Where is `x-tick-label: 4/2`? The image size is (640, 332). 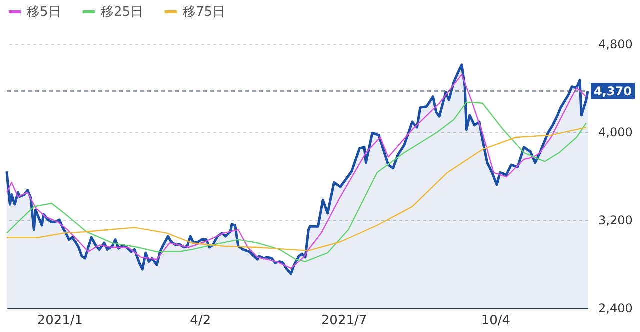 x-tick-label: 4/2 is located at coordinates (201, 321).